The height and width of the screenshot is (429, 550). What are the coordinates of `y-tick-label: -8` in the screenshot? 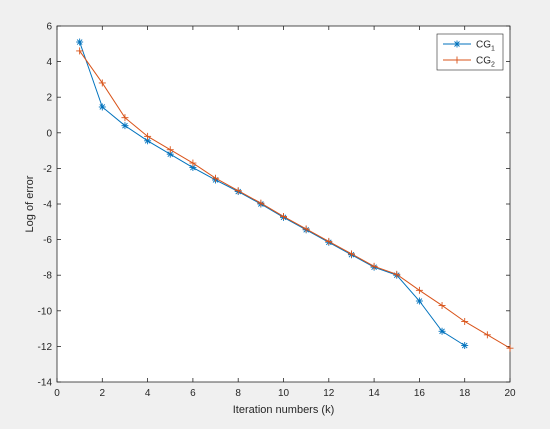 It's located at (47, 276).